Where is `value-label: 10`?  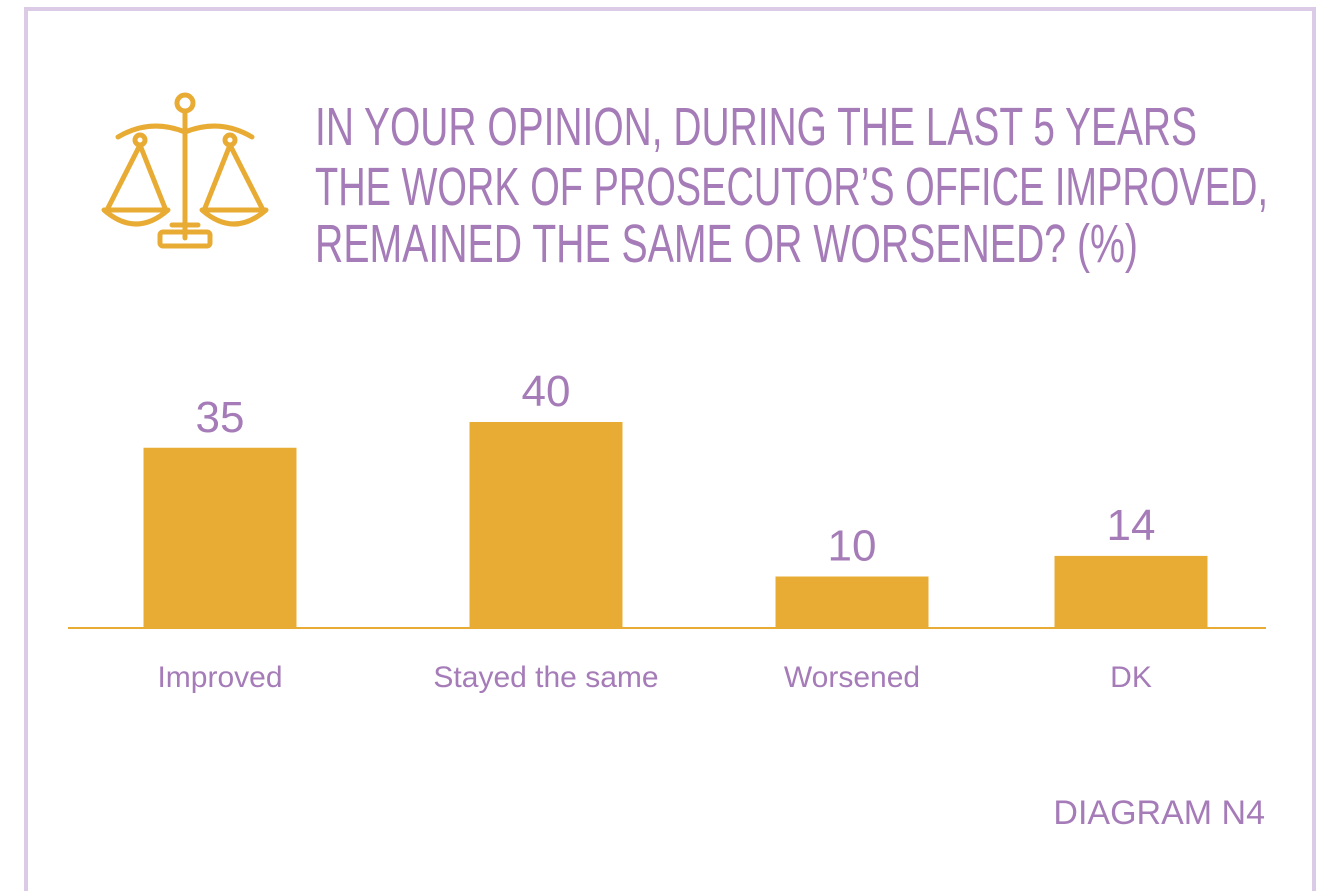 value-label: 10 is located at coordinates (852, 546).